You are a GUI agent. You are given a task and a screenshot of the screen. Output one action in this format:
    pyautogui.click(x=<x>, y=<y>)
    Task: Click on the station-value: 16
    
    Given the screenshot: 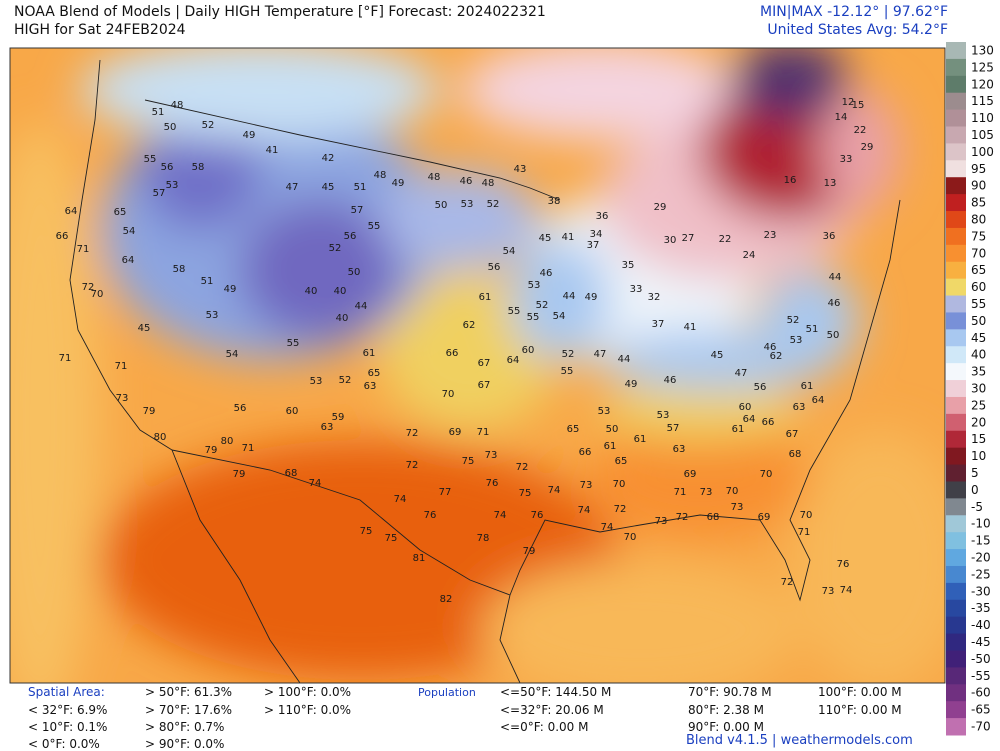 What is the action you would take?
    pyautogui.click(x=790, y=180)
    